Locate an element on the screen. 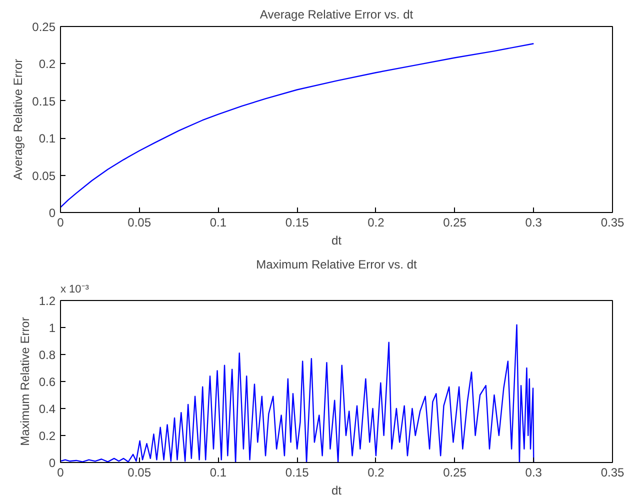 This screenshot has height=501, width=626. y-axis-title: Average Relative Error is located at coordinates (18, 119).